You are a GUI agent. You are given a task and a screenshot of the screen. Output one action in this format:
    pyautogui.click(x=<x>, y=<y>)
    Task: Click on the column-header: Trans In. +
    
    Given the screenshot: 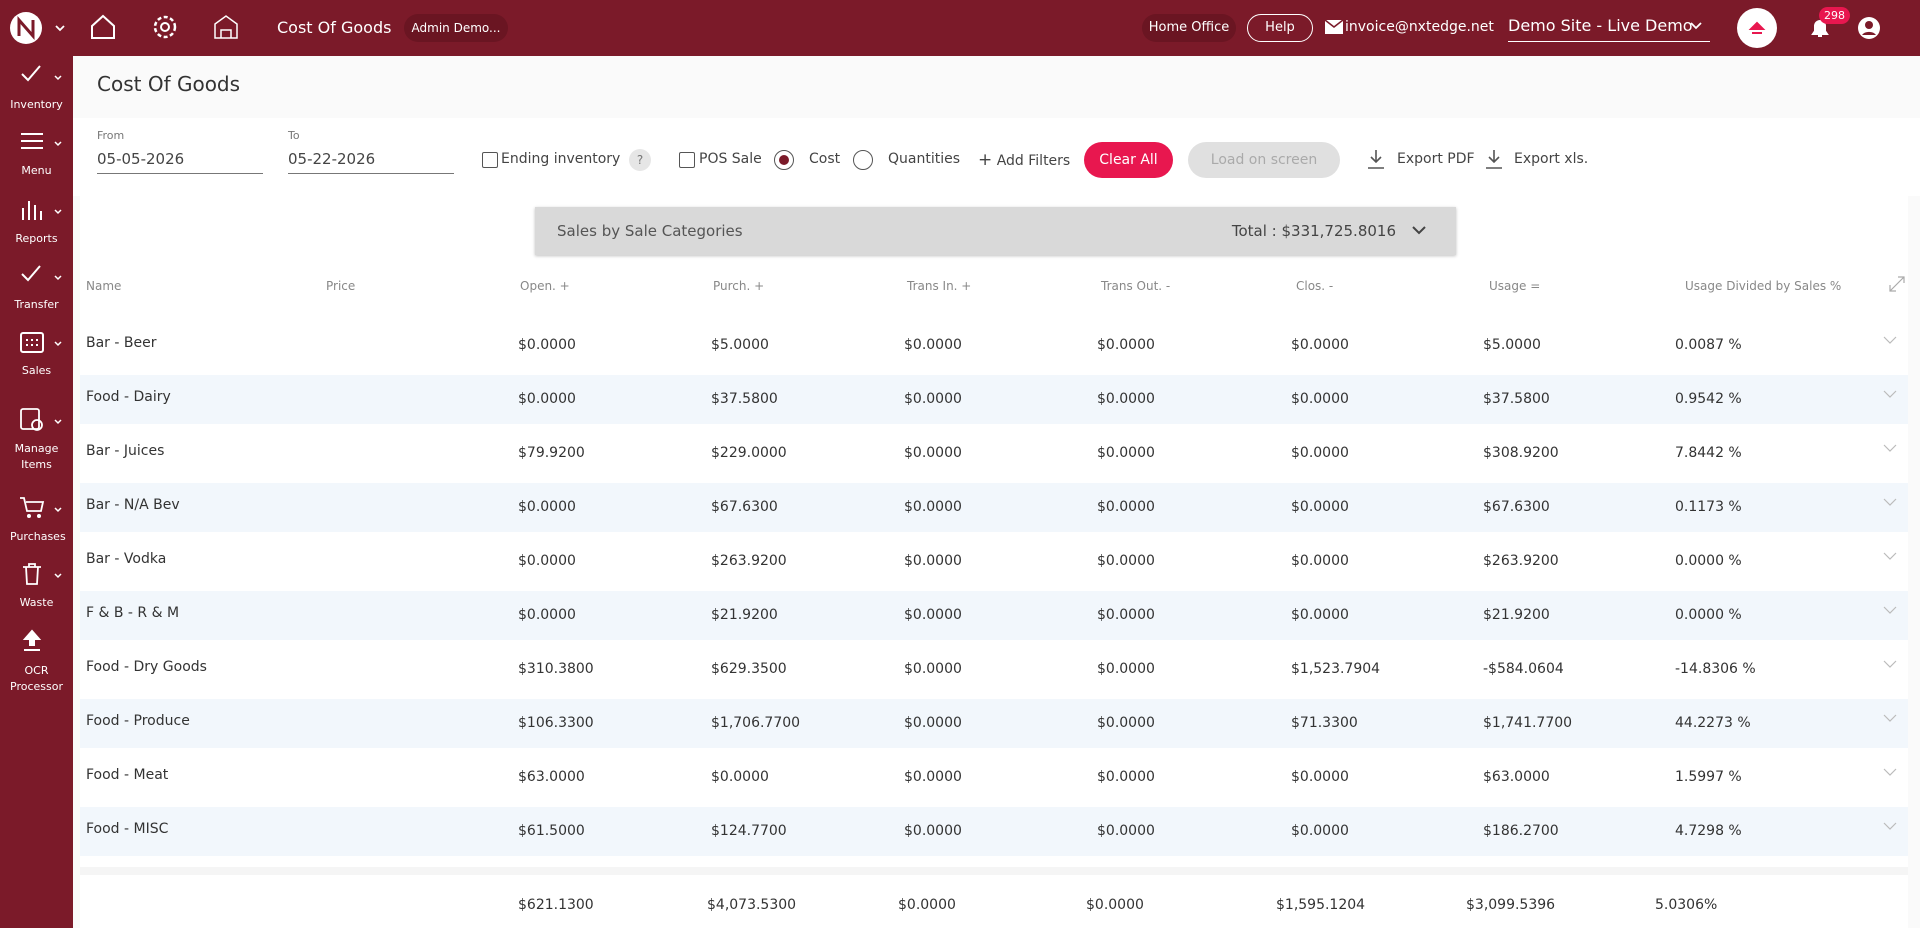 What is the action you would take?
    pyautogui.click(x=939, y=286)
    